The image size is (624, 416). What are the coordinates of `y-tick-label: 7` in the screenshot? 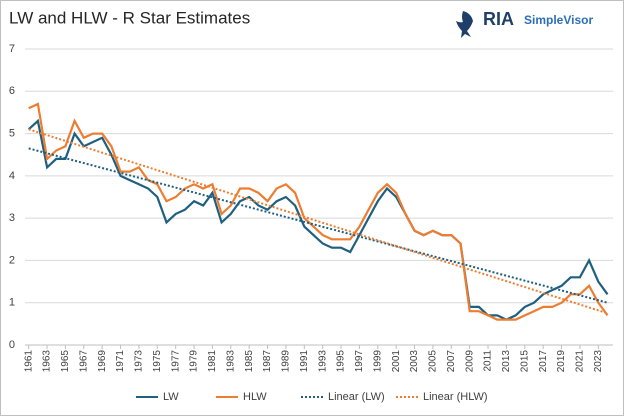 It's located at (12, 49).